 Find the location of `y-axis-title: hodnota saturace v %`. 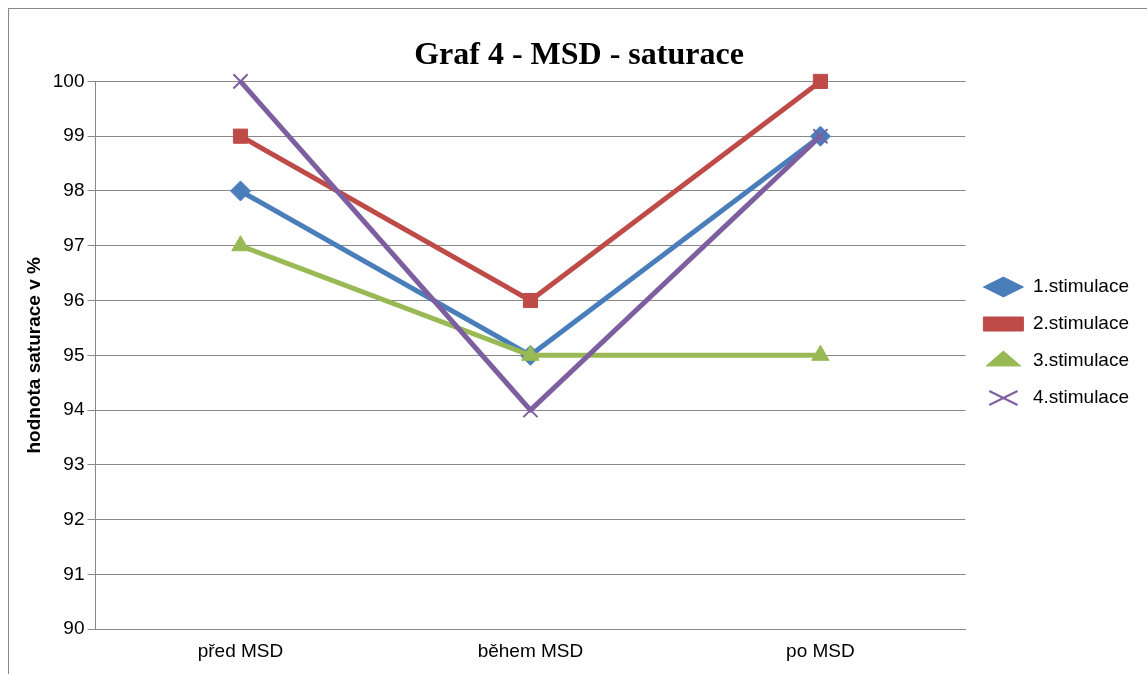

y-axis-title: hodnota saturace v % is located at coordinates (33, 355).